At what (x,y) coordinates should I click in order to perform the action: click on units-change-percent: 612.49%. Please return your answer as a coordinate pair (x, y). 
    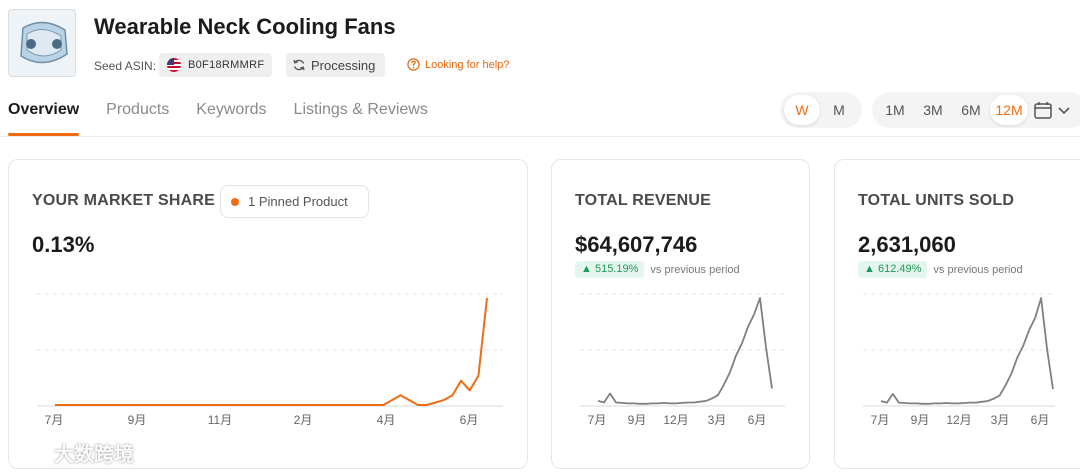
    Looking at the image, I should click on (899, 269).